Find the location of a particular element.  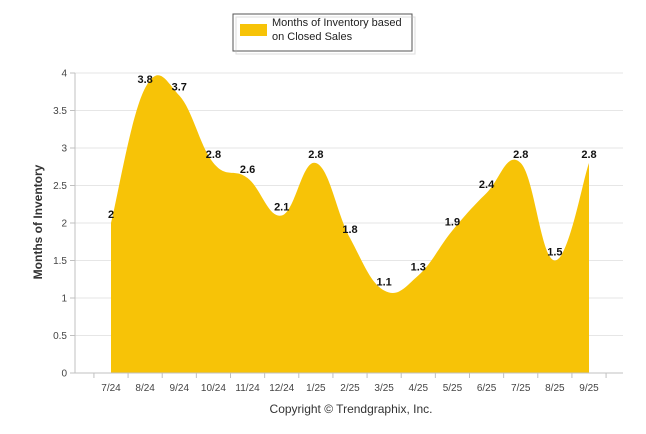

data-label: 3.7 is located at coordinates (179, 88).